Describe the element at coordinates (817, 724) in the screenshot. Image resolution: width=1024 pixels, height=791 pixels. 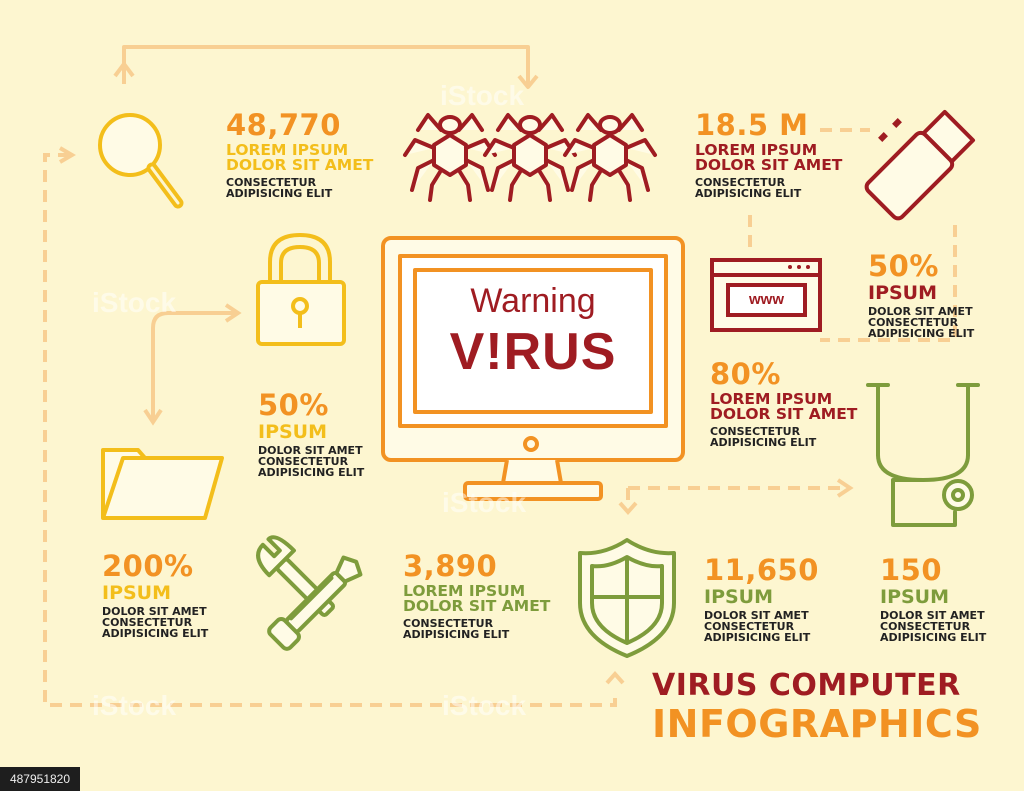
I see `infographic-title-line2: INFOGRAPHICS` at that location.